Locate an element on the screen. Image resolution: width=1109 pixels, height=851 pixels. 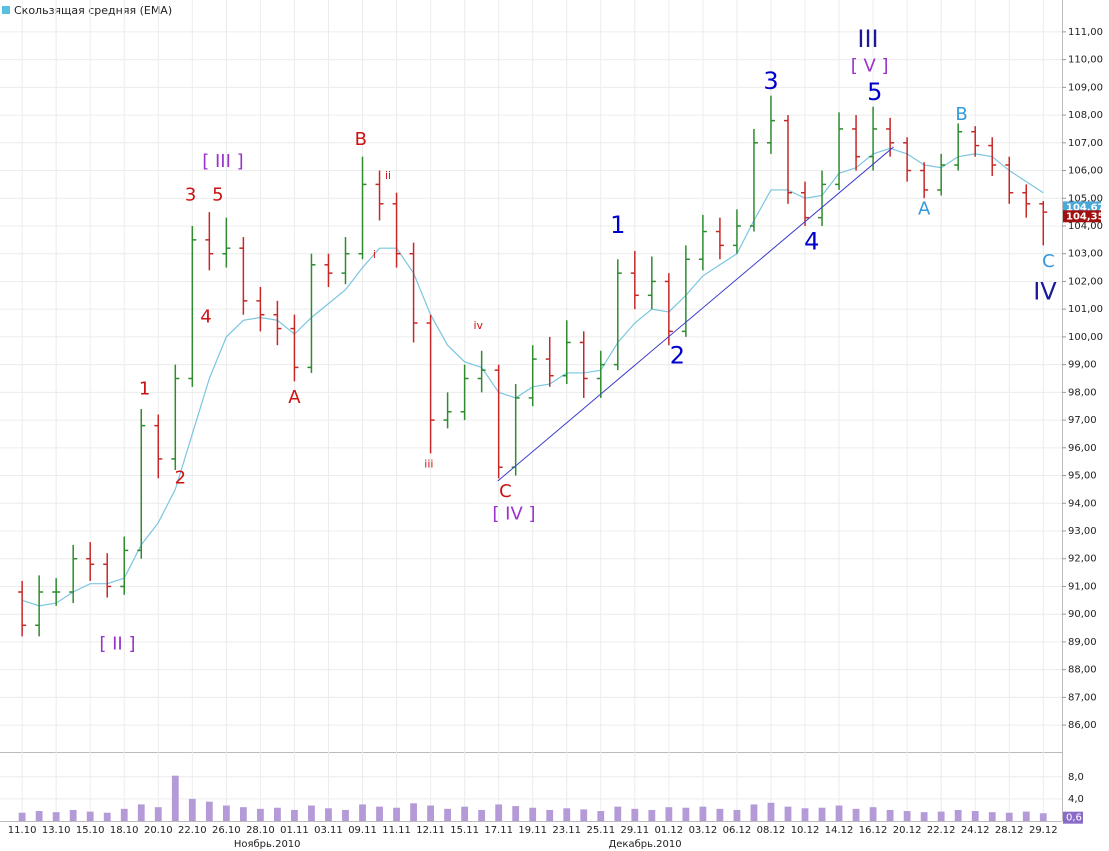
x-tick-label: 20.10 is located at coordinates (158, 830).